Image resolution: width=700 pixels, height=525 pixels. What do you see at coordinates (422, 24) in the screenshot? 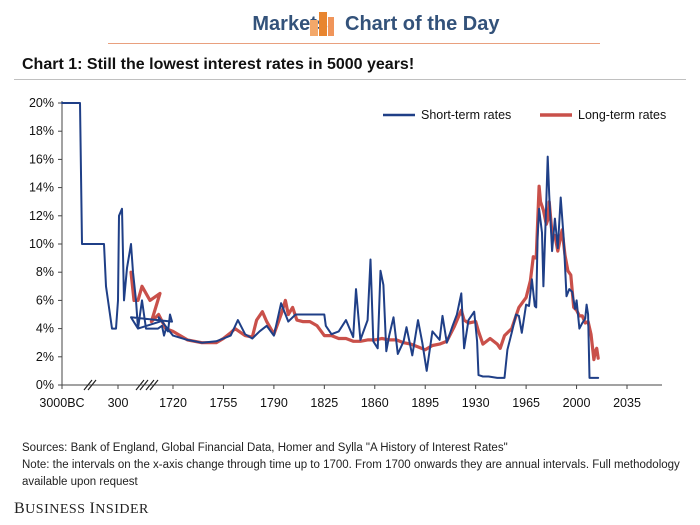
I see `header-chart-of-the-day-label: Chart of the Day` at bounding box center [422, 24].